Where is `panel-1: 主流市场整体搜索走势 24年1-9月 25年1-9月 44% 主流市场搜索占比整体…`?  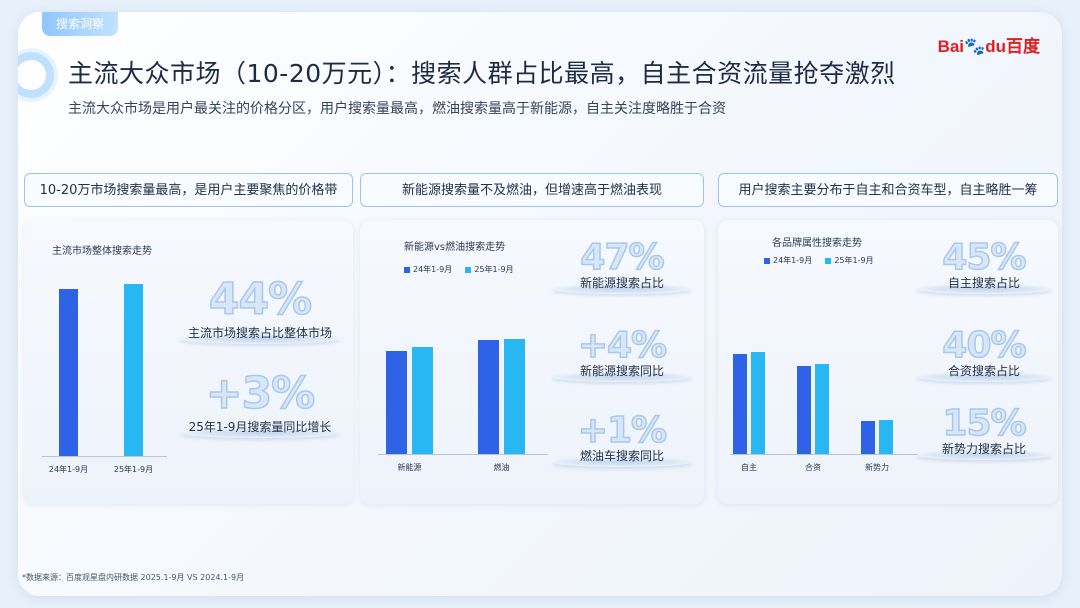
panel-1: 主流市场整体搜索走势 24年1-9月 25年1-9月 44% 主流市场搜索占比整体… is located at coordinates (188, 362).